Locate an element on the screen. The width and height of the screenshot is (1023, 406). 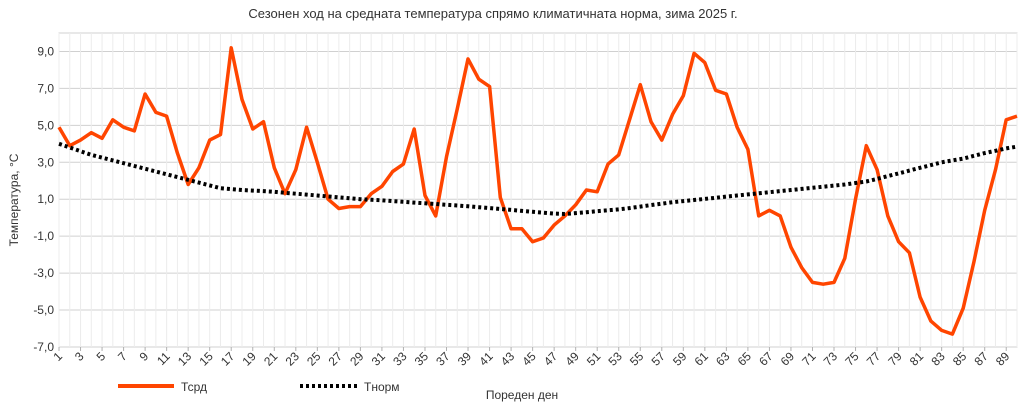
x-tick-label: 39 is located at coordinates (465, 359).